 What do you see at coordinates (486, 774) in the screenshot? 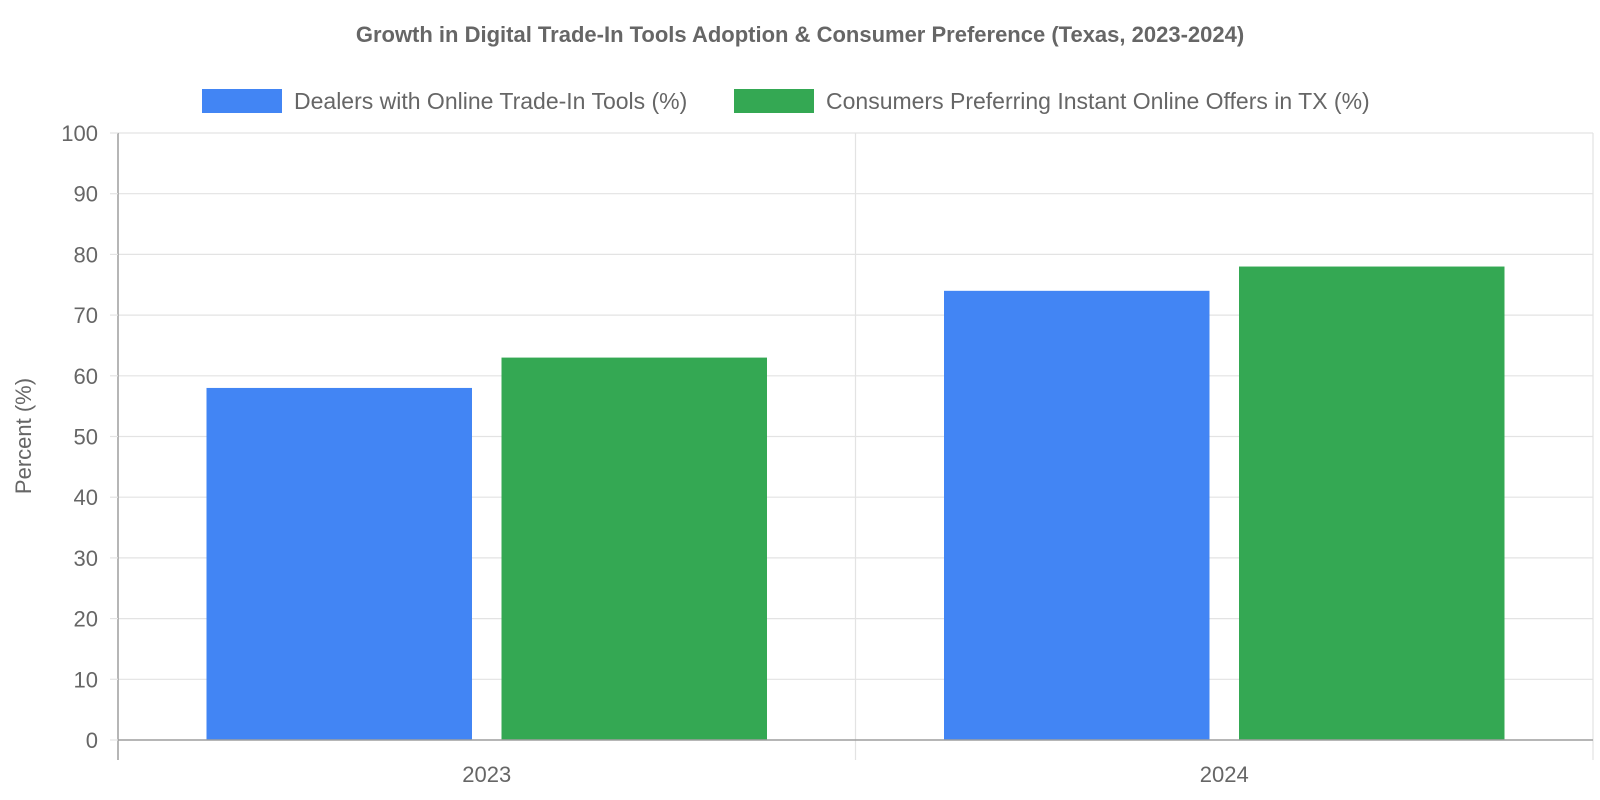
I see `x-tick-label: 2023` at bounding box center [486, 774].